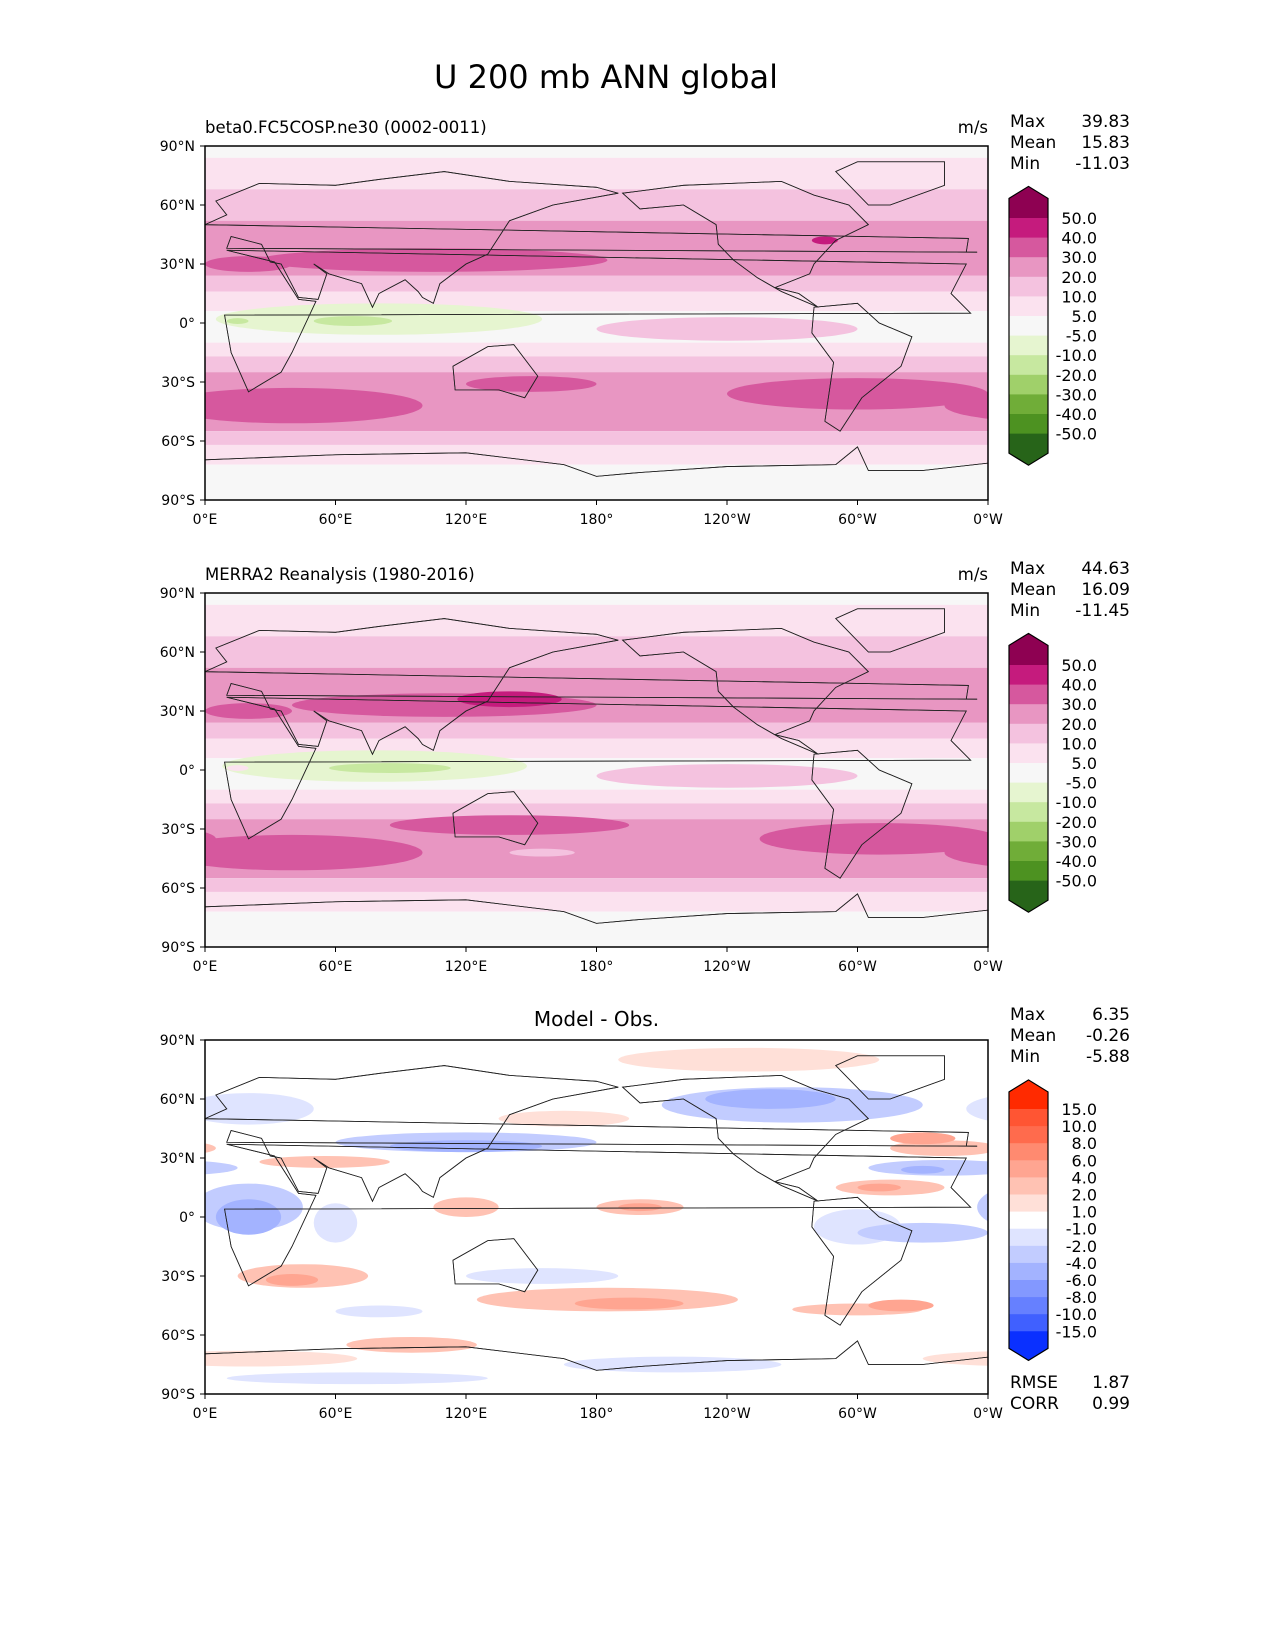 The width and height of the screenshot is (1275, 1650). I want to click on panel-2-title: MERRA2 Reanalysis (1980-2016), so click(340, 574).